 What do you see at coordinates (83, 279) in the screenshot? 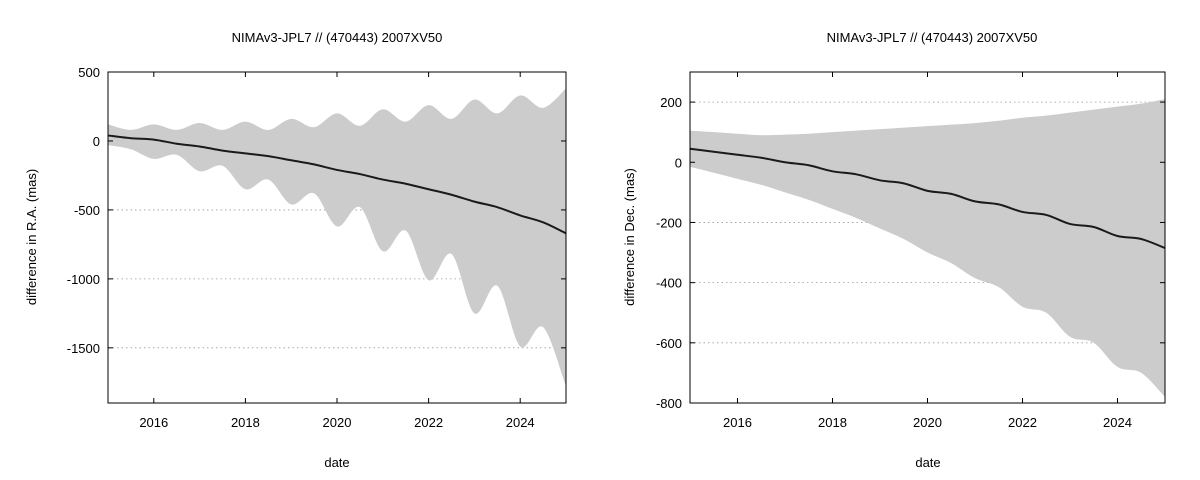
I see `y-tick-label: -1000` at bounding box center [83, 279].